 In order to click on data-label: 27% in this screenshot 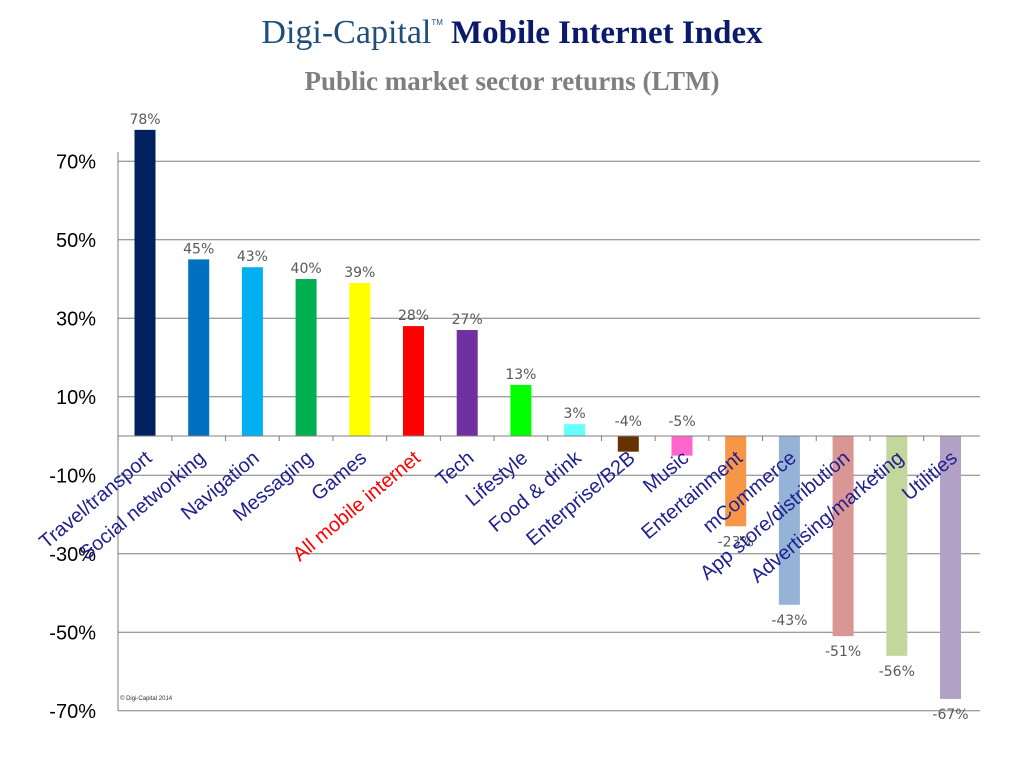, I will do `click(467, 320)`.